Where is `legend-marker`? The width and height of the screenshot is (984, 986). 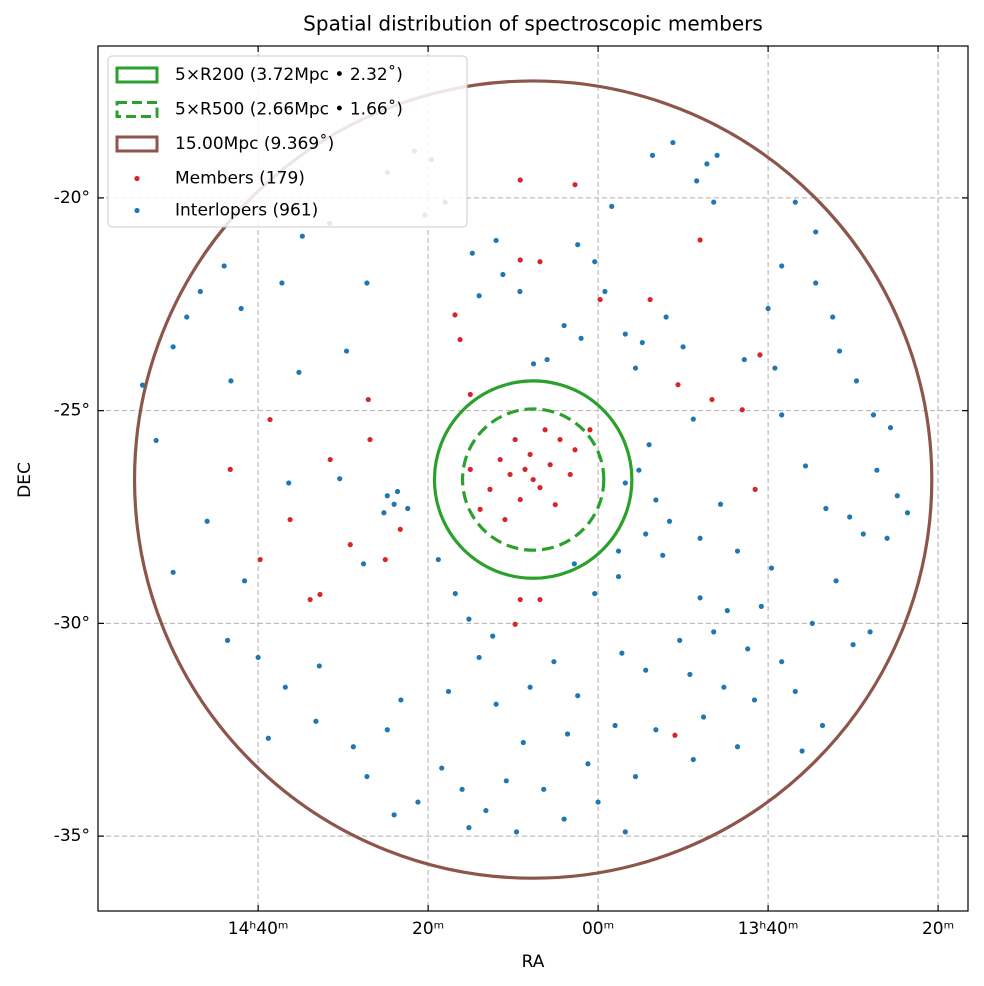 legend-marker is located at coordinates (137, 210).